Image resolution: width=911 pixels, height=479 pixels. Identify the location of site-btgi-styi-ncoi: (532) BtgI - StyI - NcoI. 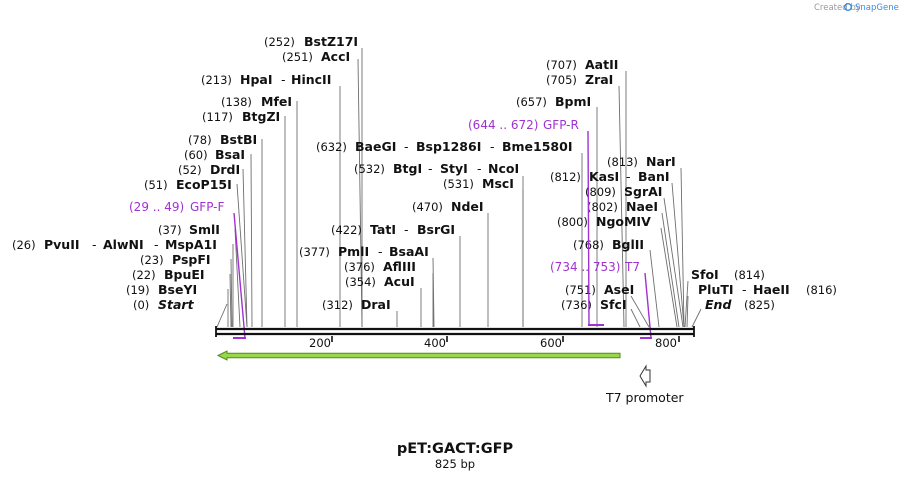
(436, 168).